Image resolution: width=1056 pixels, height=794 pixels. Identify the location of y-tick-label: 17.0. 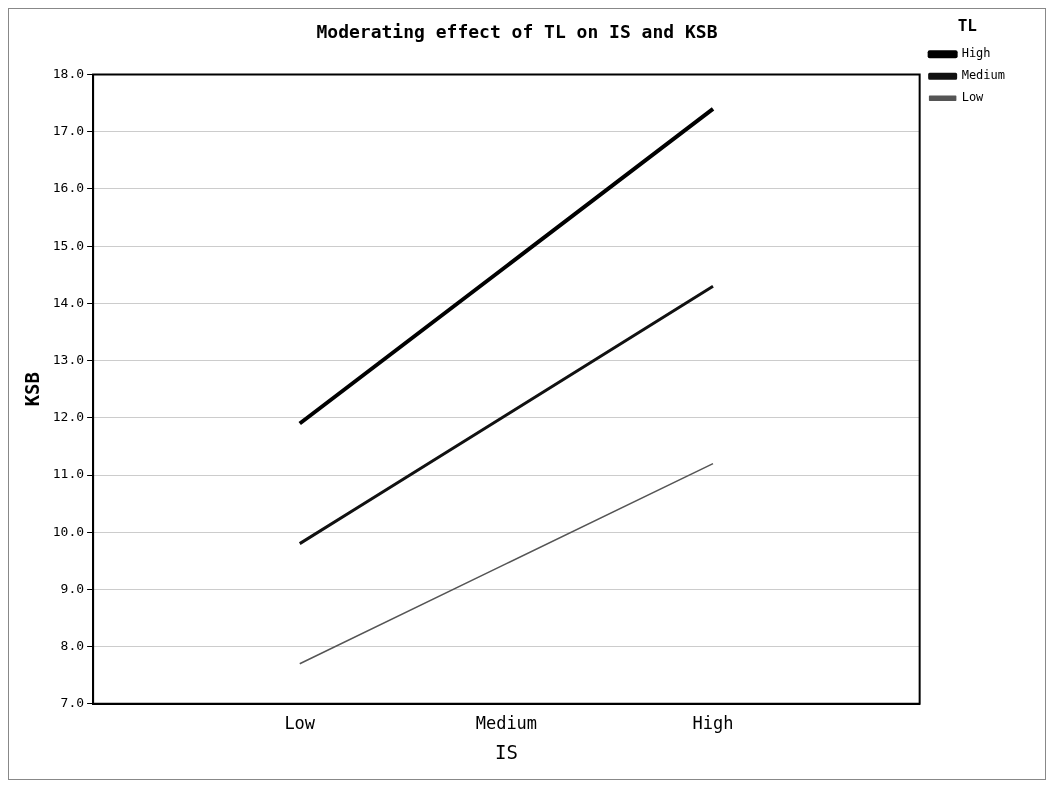
(68, 131).